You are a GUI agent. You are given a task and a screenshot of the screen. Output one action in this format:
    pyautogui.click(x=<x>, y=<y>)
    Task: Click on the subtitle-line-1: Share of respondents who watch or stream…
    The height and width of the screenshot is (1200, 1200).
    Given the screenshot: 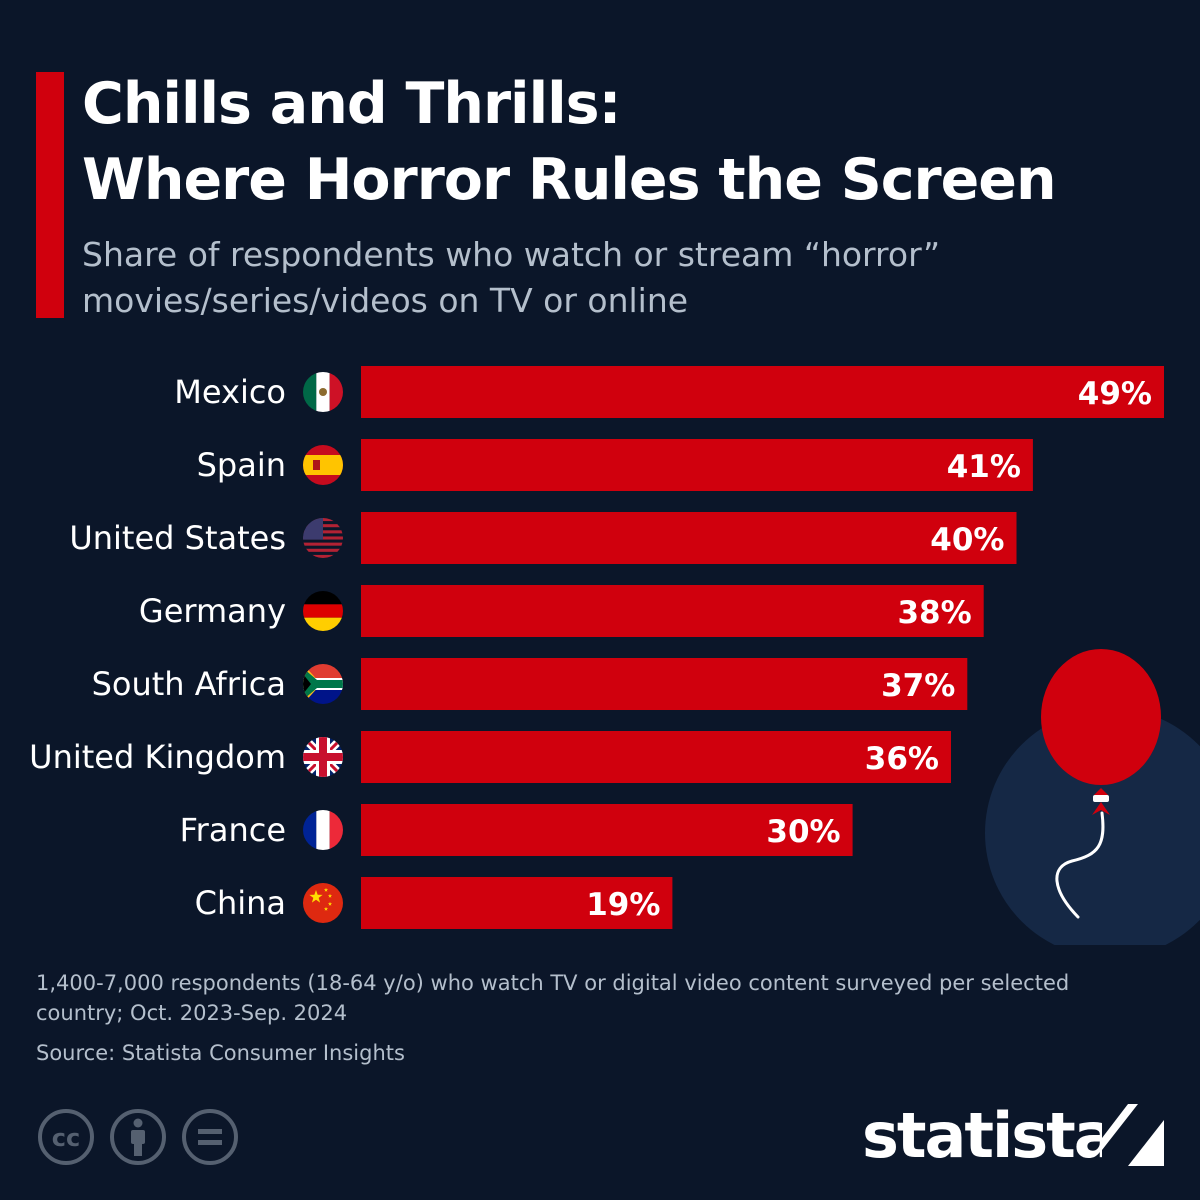 What is the action you would take?
    pyautogui.click(x=511, y=254)
    